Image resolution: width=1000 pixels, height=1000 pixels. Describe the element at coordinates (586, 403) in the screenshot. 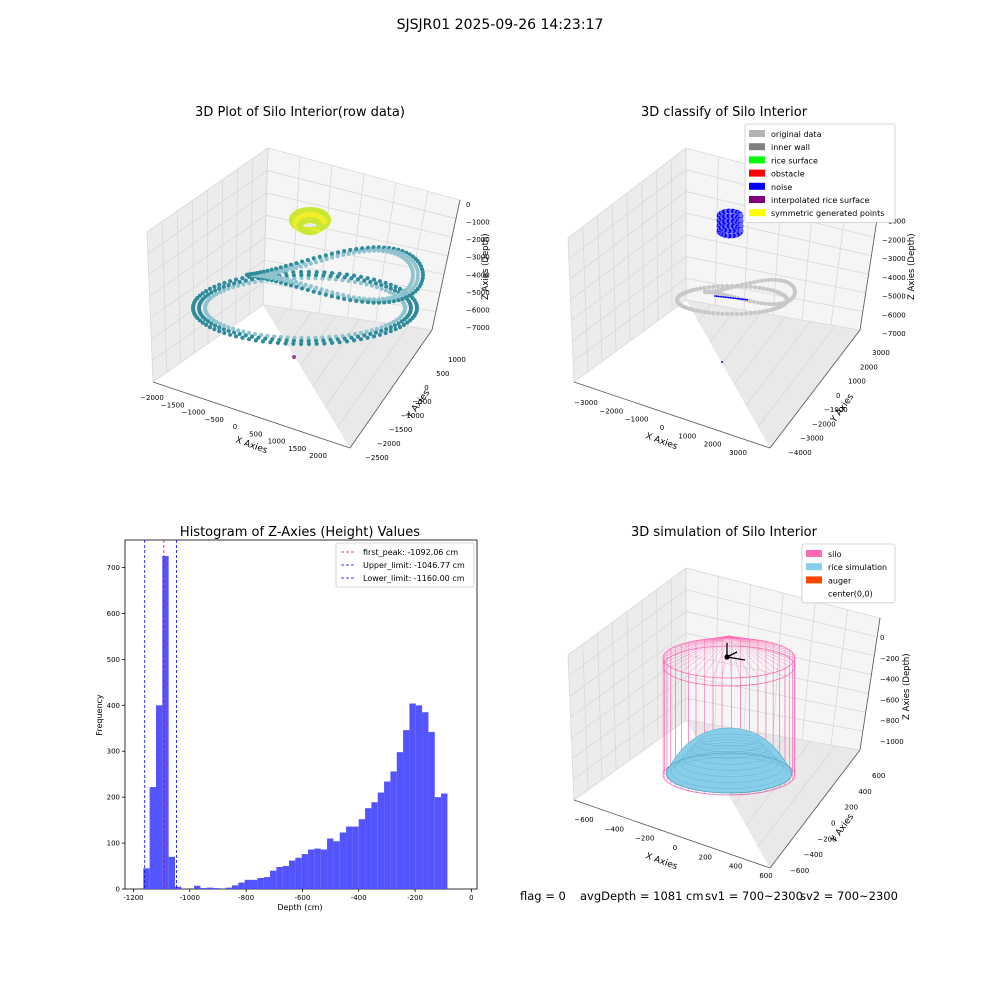

I see `panel2-x-tick: −3000` at that location.